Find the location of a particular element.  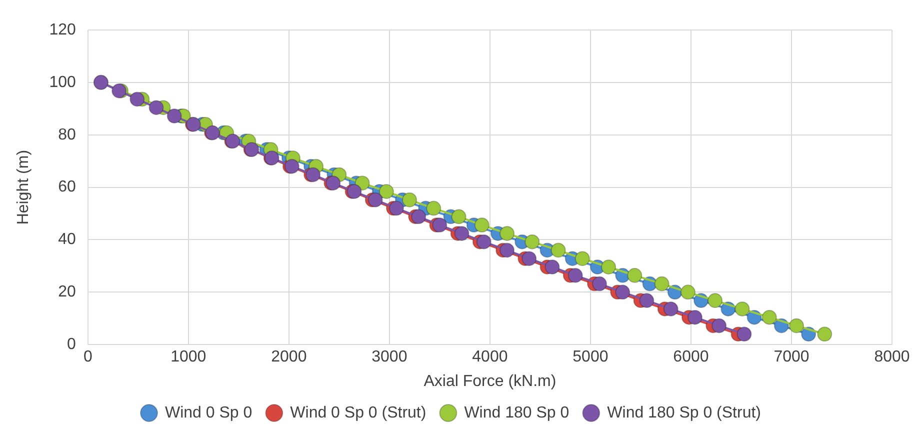

x-tick-label: 5000 is located at coordinates (590, 357).